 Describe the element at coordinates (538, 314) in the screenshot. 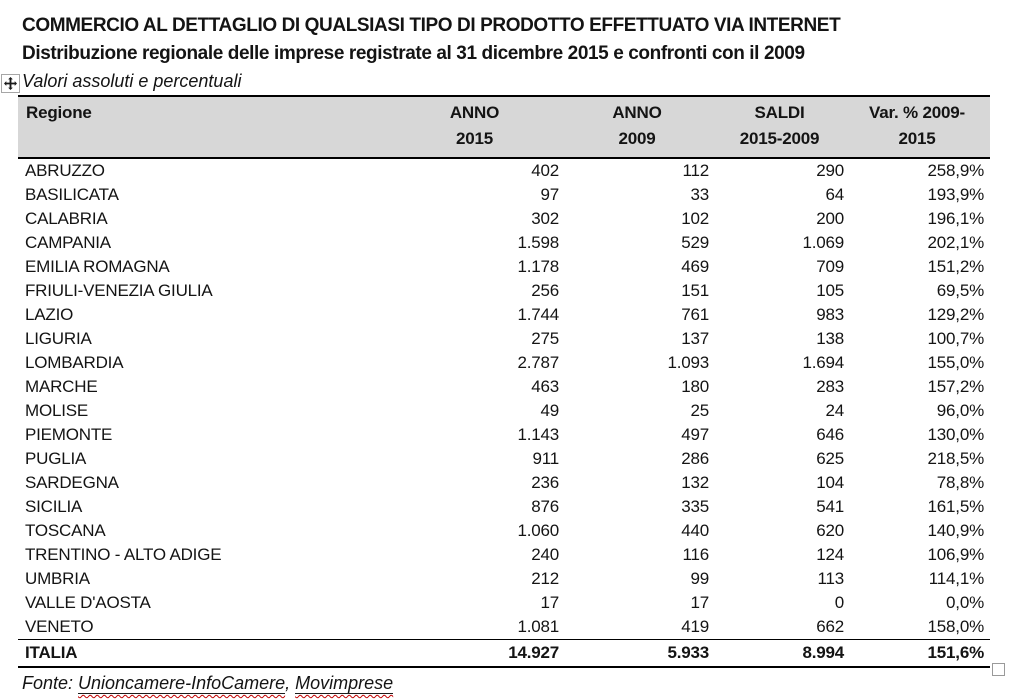

I see `value-cell: 1.744` at that location.